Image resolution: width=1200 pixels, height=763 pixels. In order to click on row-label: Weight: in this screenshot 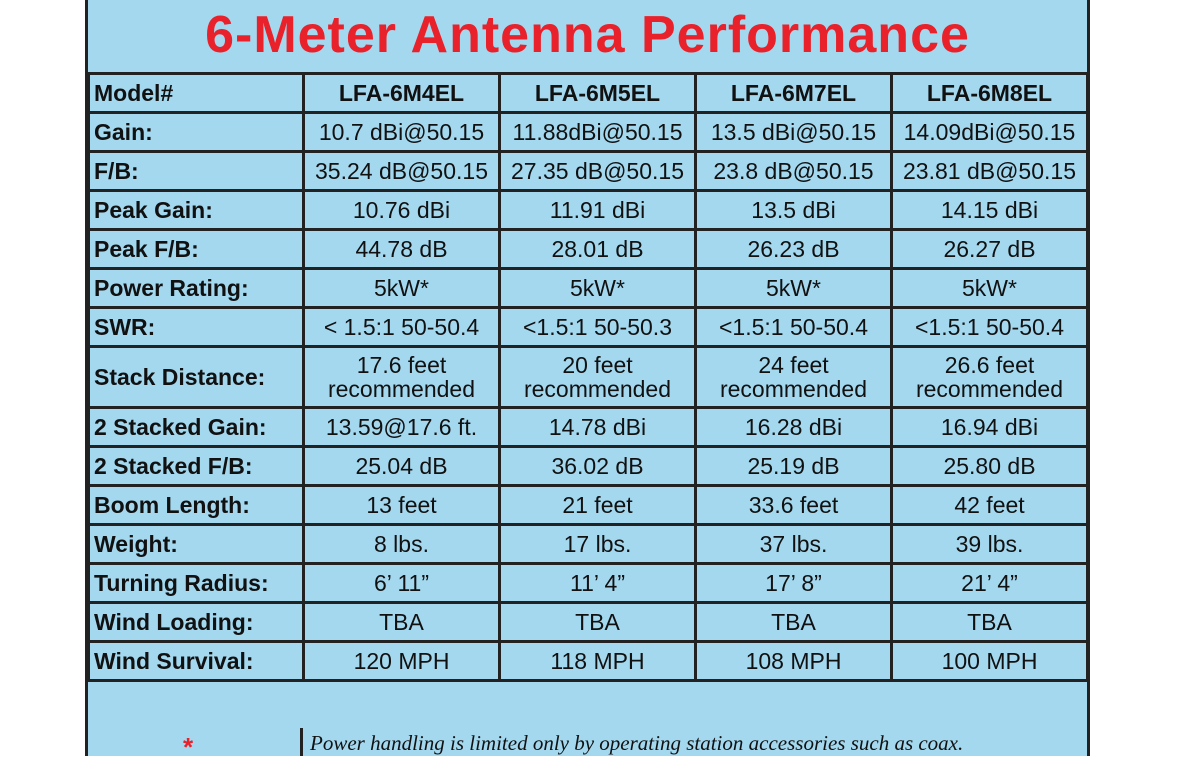, I will do `click(196, 544)`.